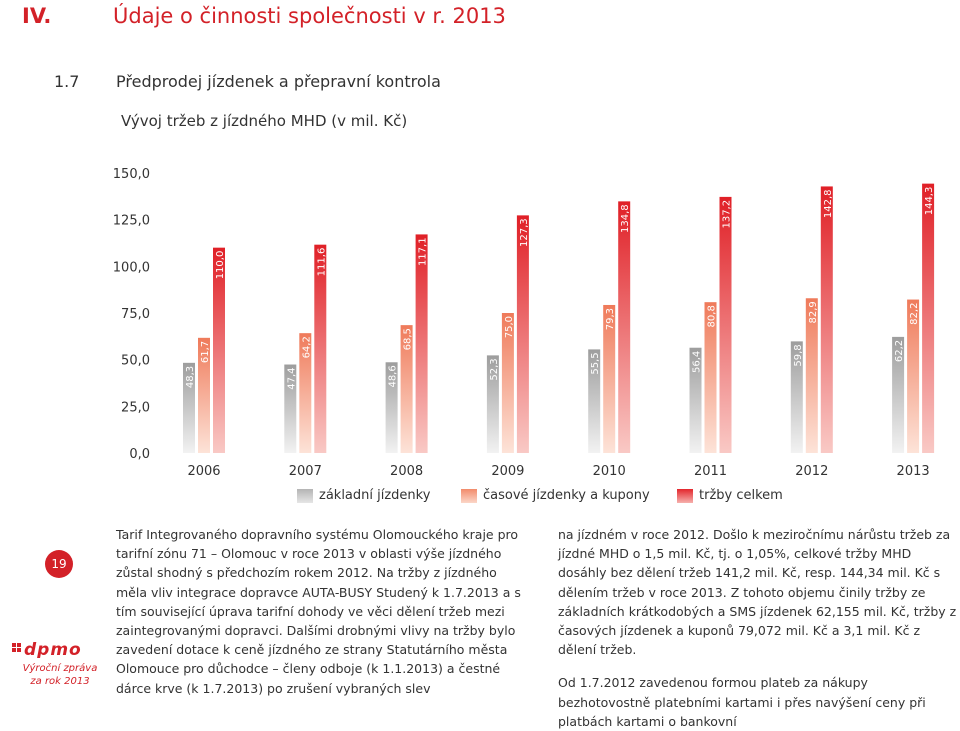 The height and width of the screenshot is (731, 960). Describe the element at coordinates (813, 312) in the screenshot. I see `data-label: 82,9` at that location.